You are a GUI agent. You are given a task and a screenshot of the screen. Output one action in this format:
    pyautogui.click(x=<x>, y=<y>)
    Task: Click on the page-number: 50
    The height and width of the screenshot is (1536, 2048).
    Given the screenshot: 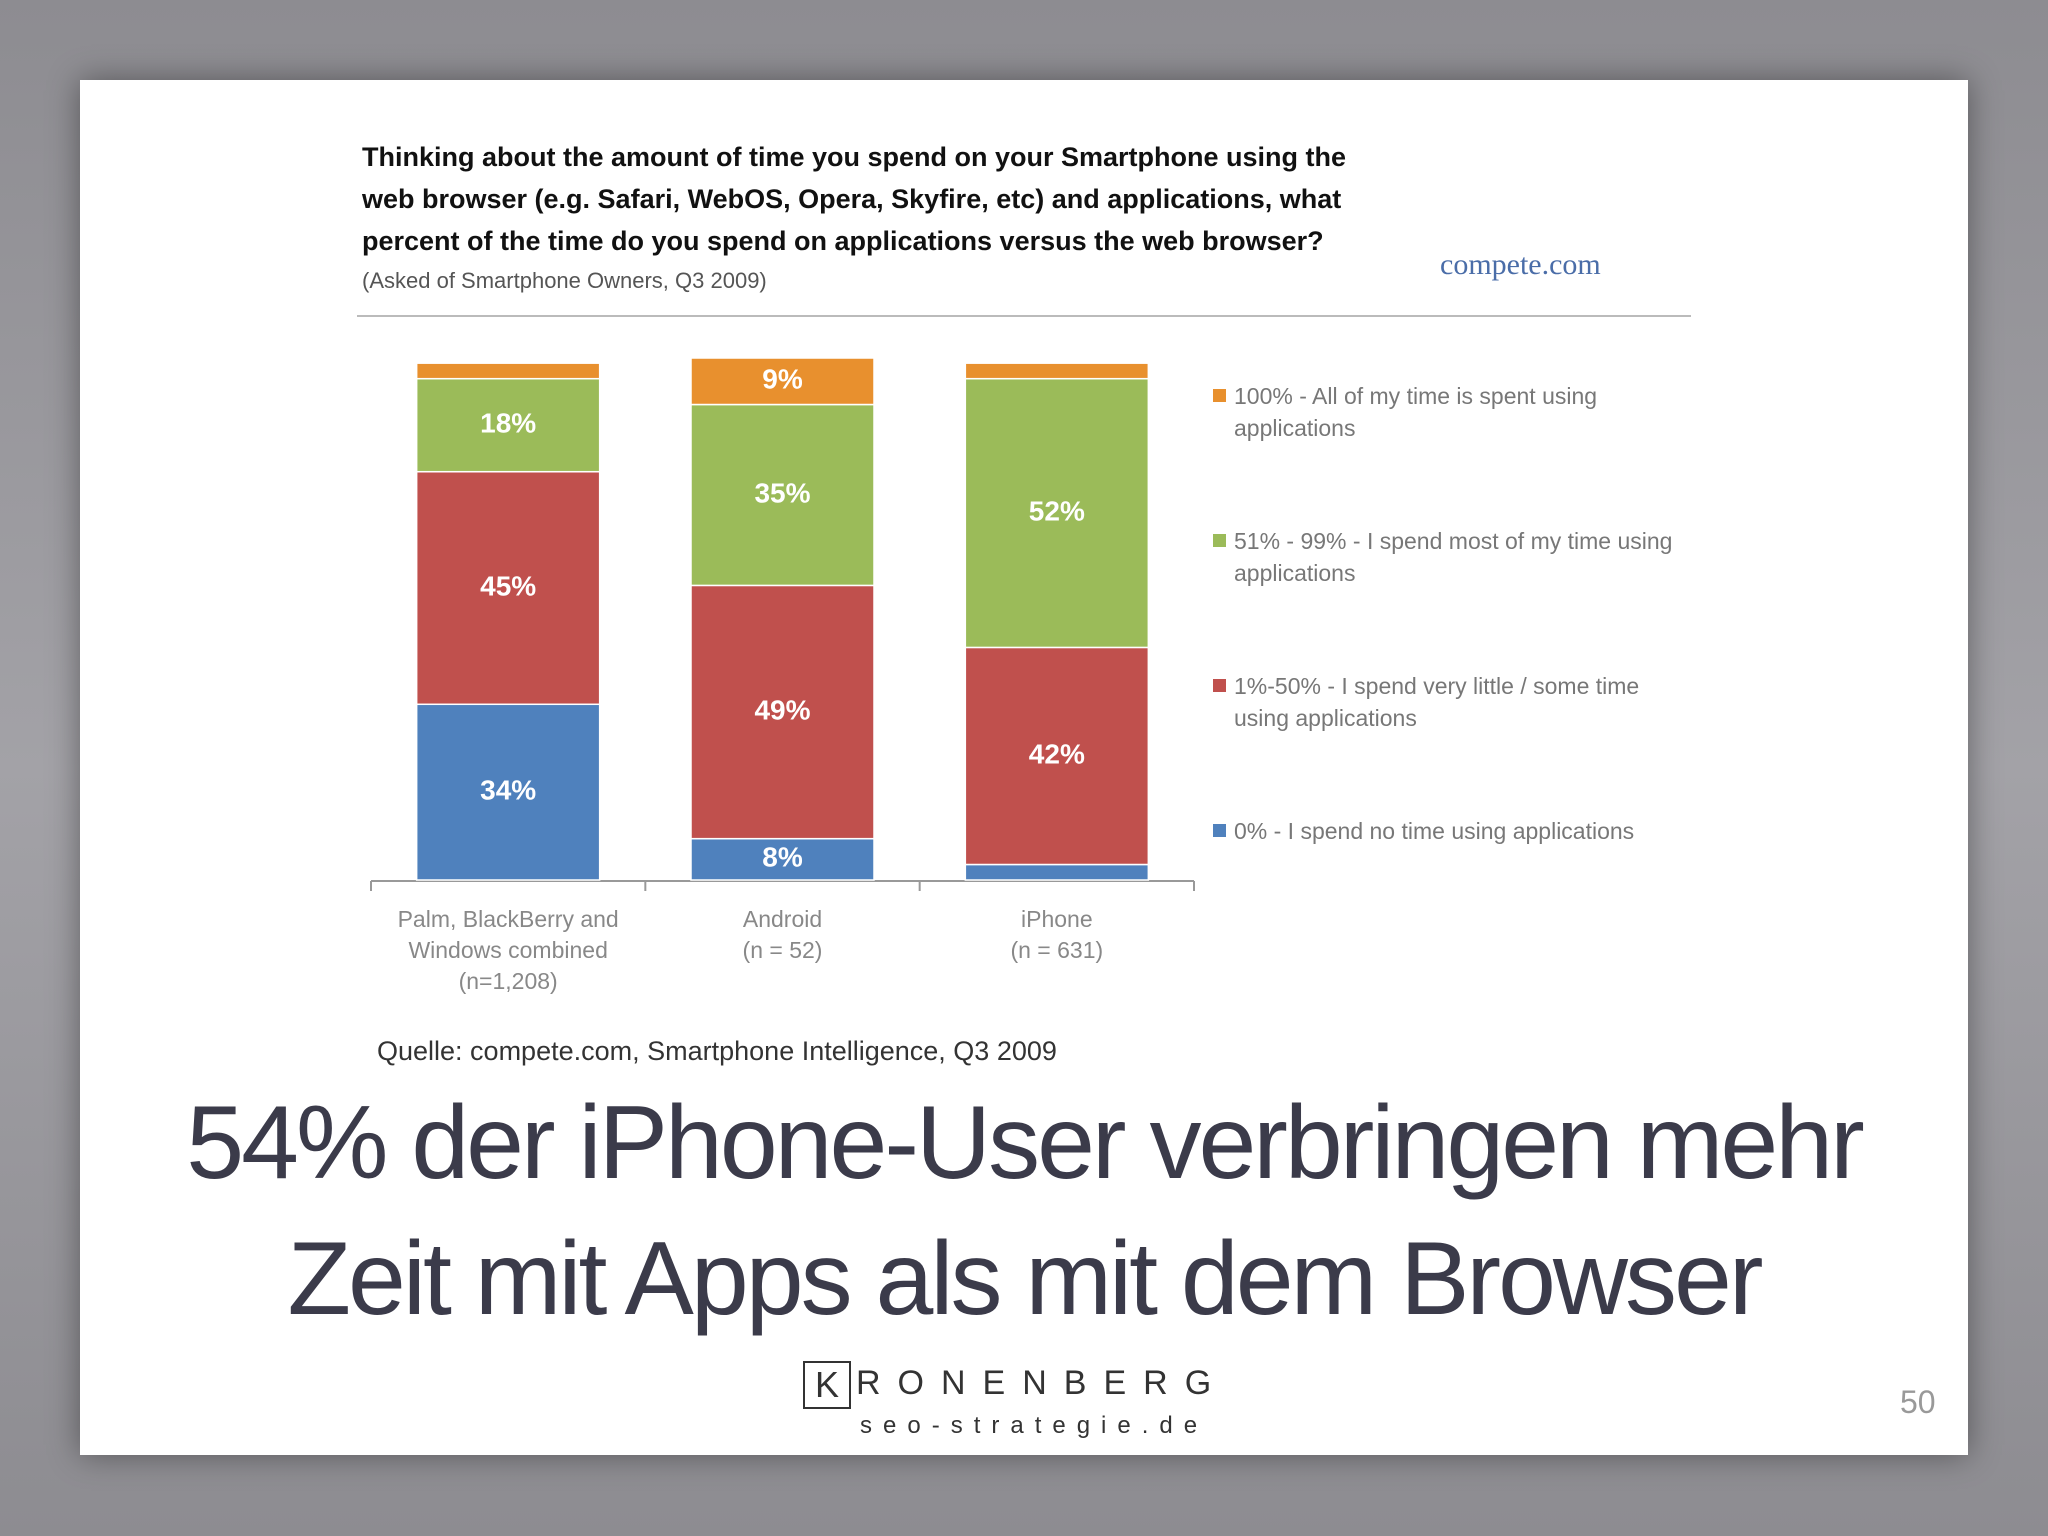 What is the action you would take?
    pyautogui.click(x=1918, y=1402)
    